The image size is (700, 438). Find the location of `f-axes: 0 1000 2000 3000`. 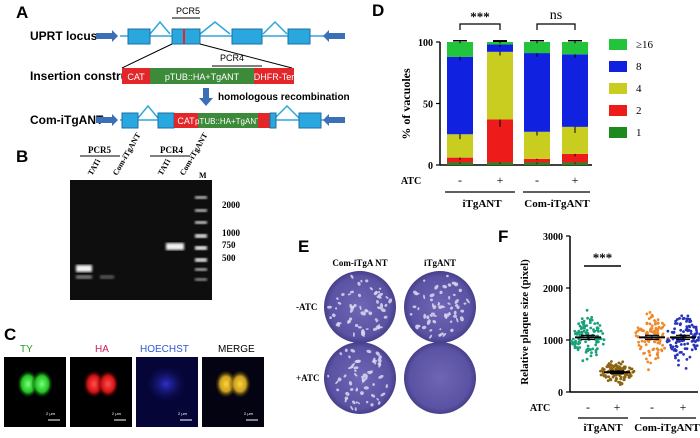

f-axes: 0 1000 2000 3000 is located at coordinates (620, 315).